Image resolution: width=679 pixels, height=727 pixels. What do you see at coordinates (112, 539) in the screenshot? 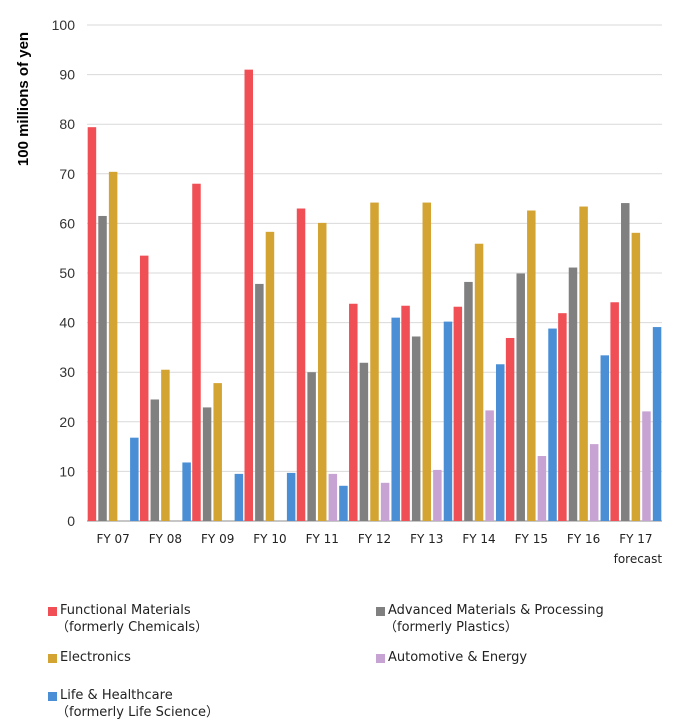
I see `x-tick-label: FY 07` at bounding box center [112, 539].